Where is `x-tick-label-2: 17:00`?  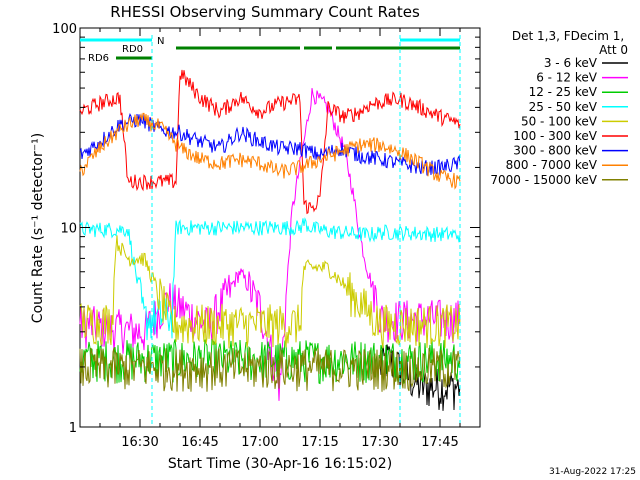 x-tick-label-2: 17:00 is located at coordinates (259, 442).